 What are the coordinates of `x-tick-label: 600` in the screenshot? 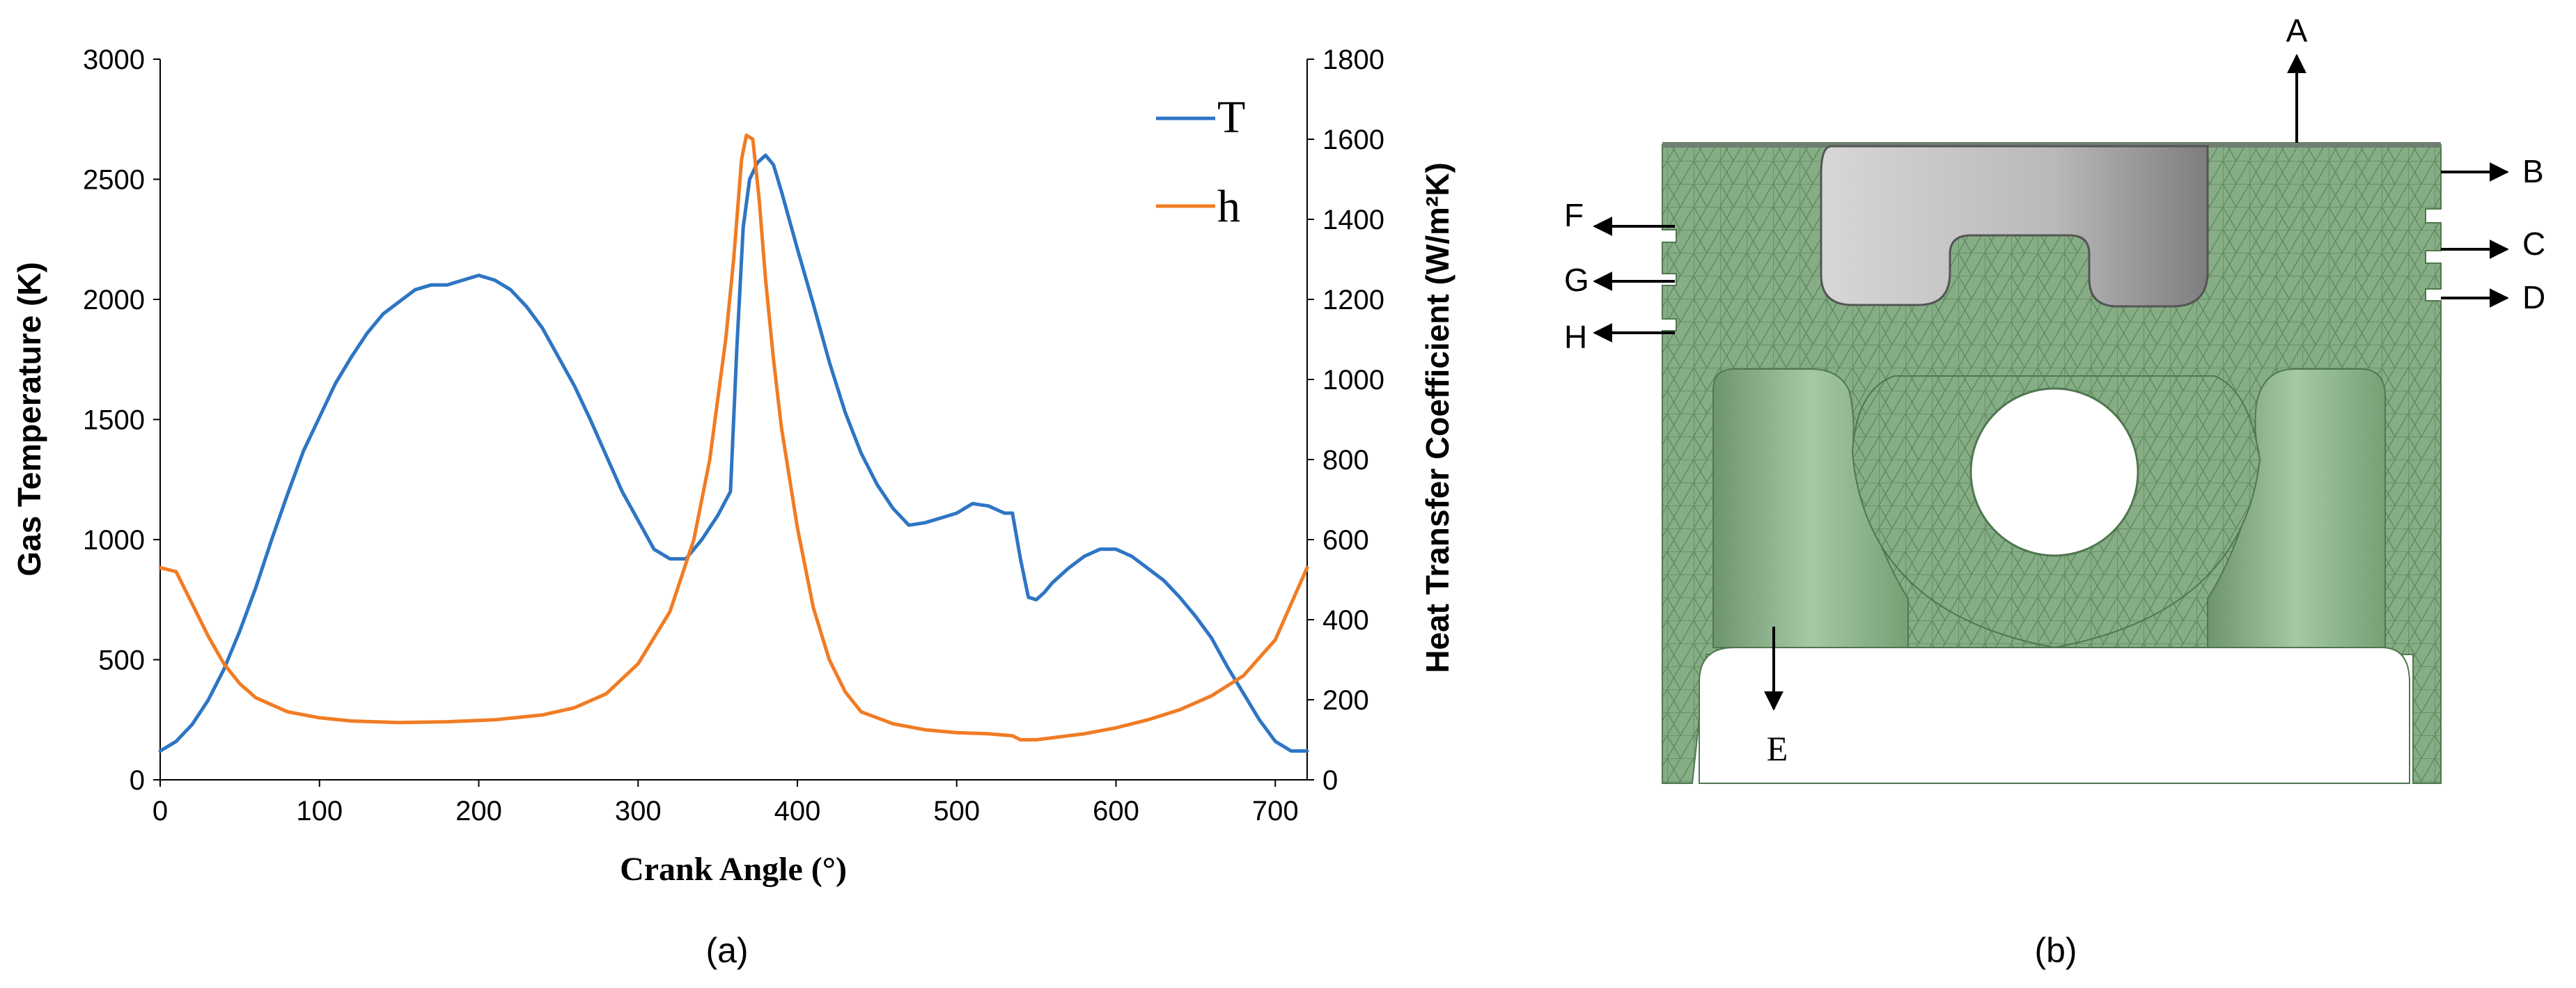 It's located at (1116, 811).